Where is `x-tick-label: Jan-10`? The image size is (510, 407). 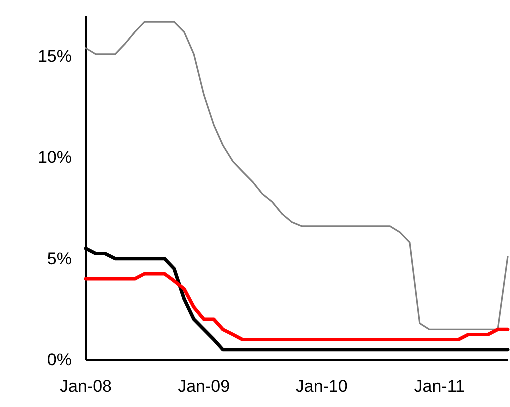
x-tick-label: Jan-10 is located at coordinates (322, 386).